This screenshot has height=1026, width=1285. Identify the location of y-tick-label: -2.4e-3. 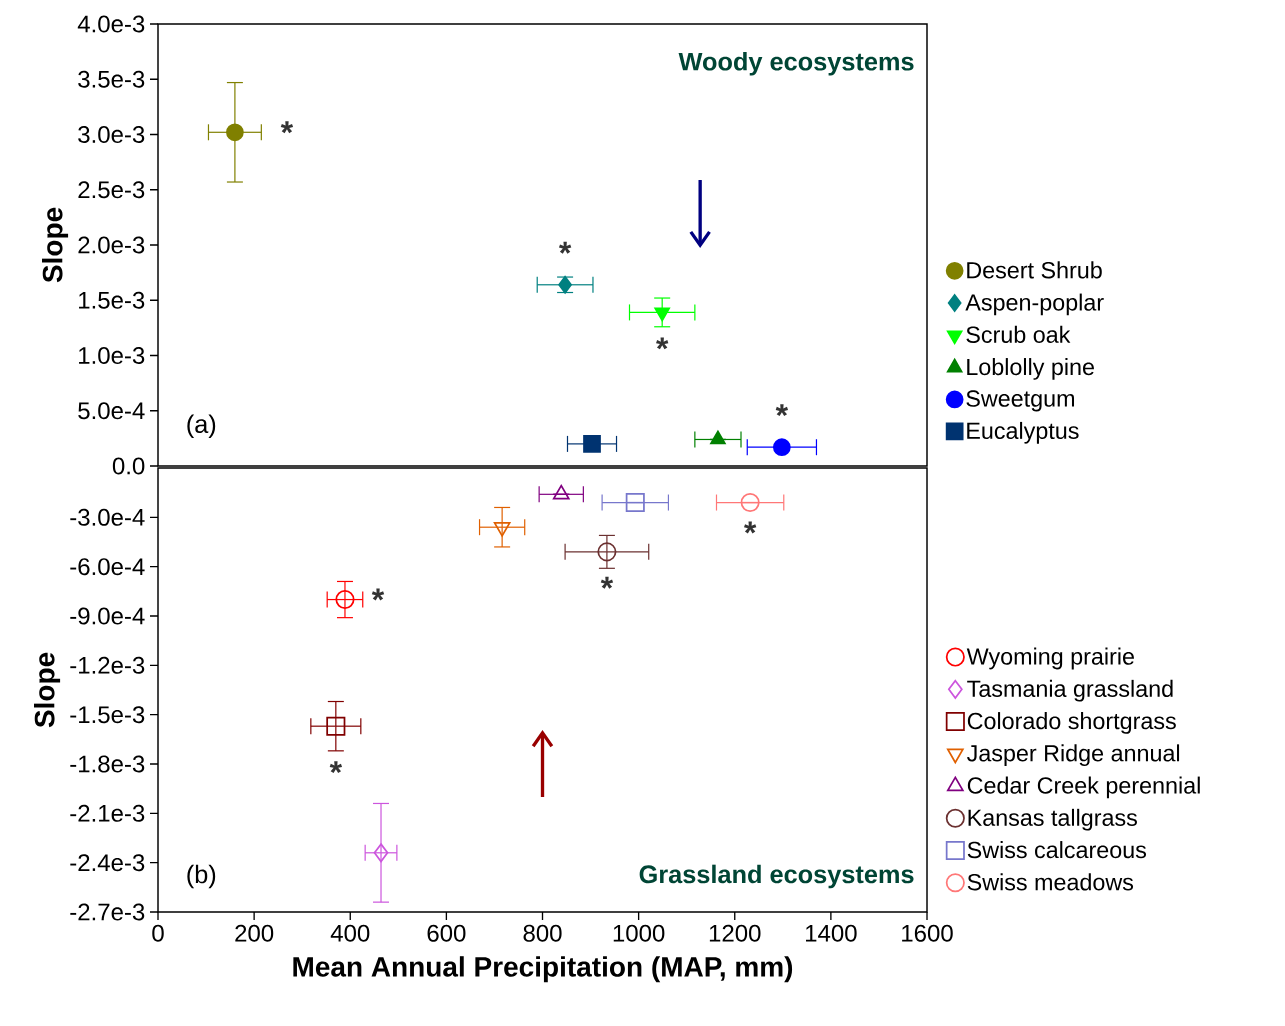
(107, 863).